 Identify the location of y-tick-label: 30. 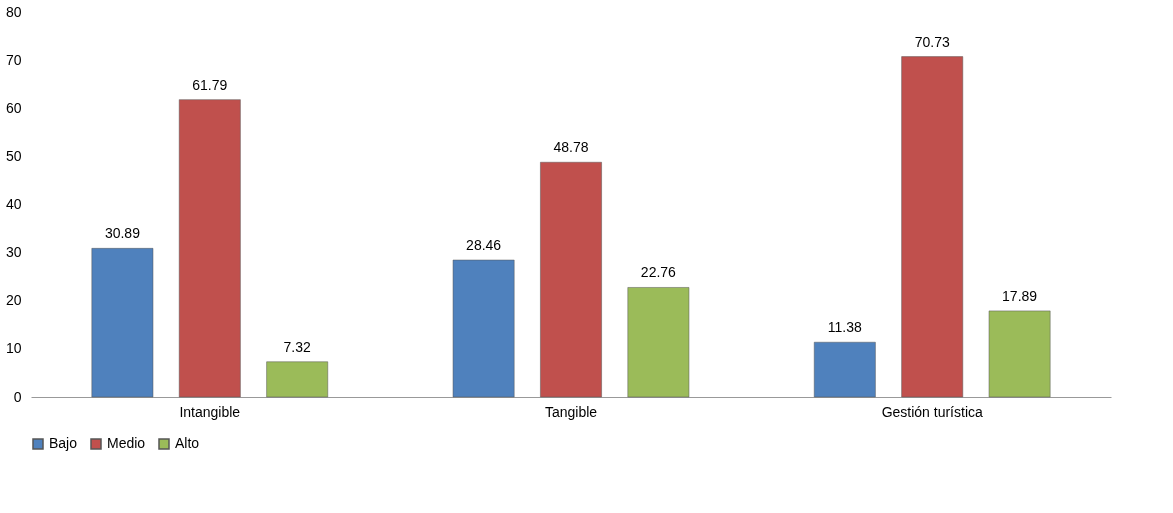
(13, 252).